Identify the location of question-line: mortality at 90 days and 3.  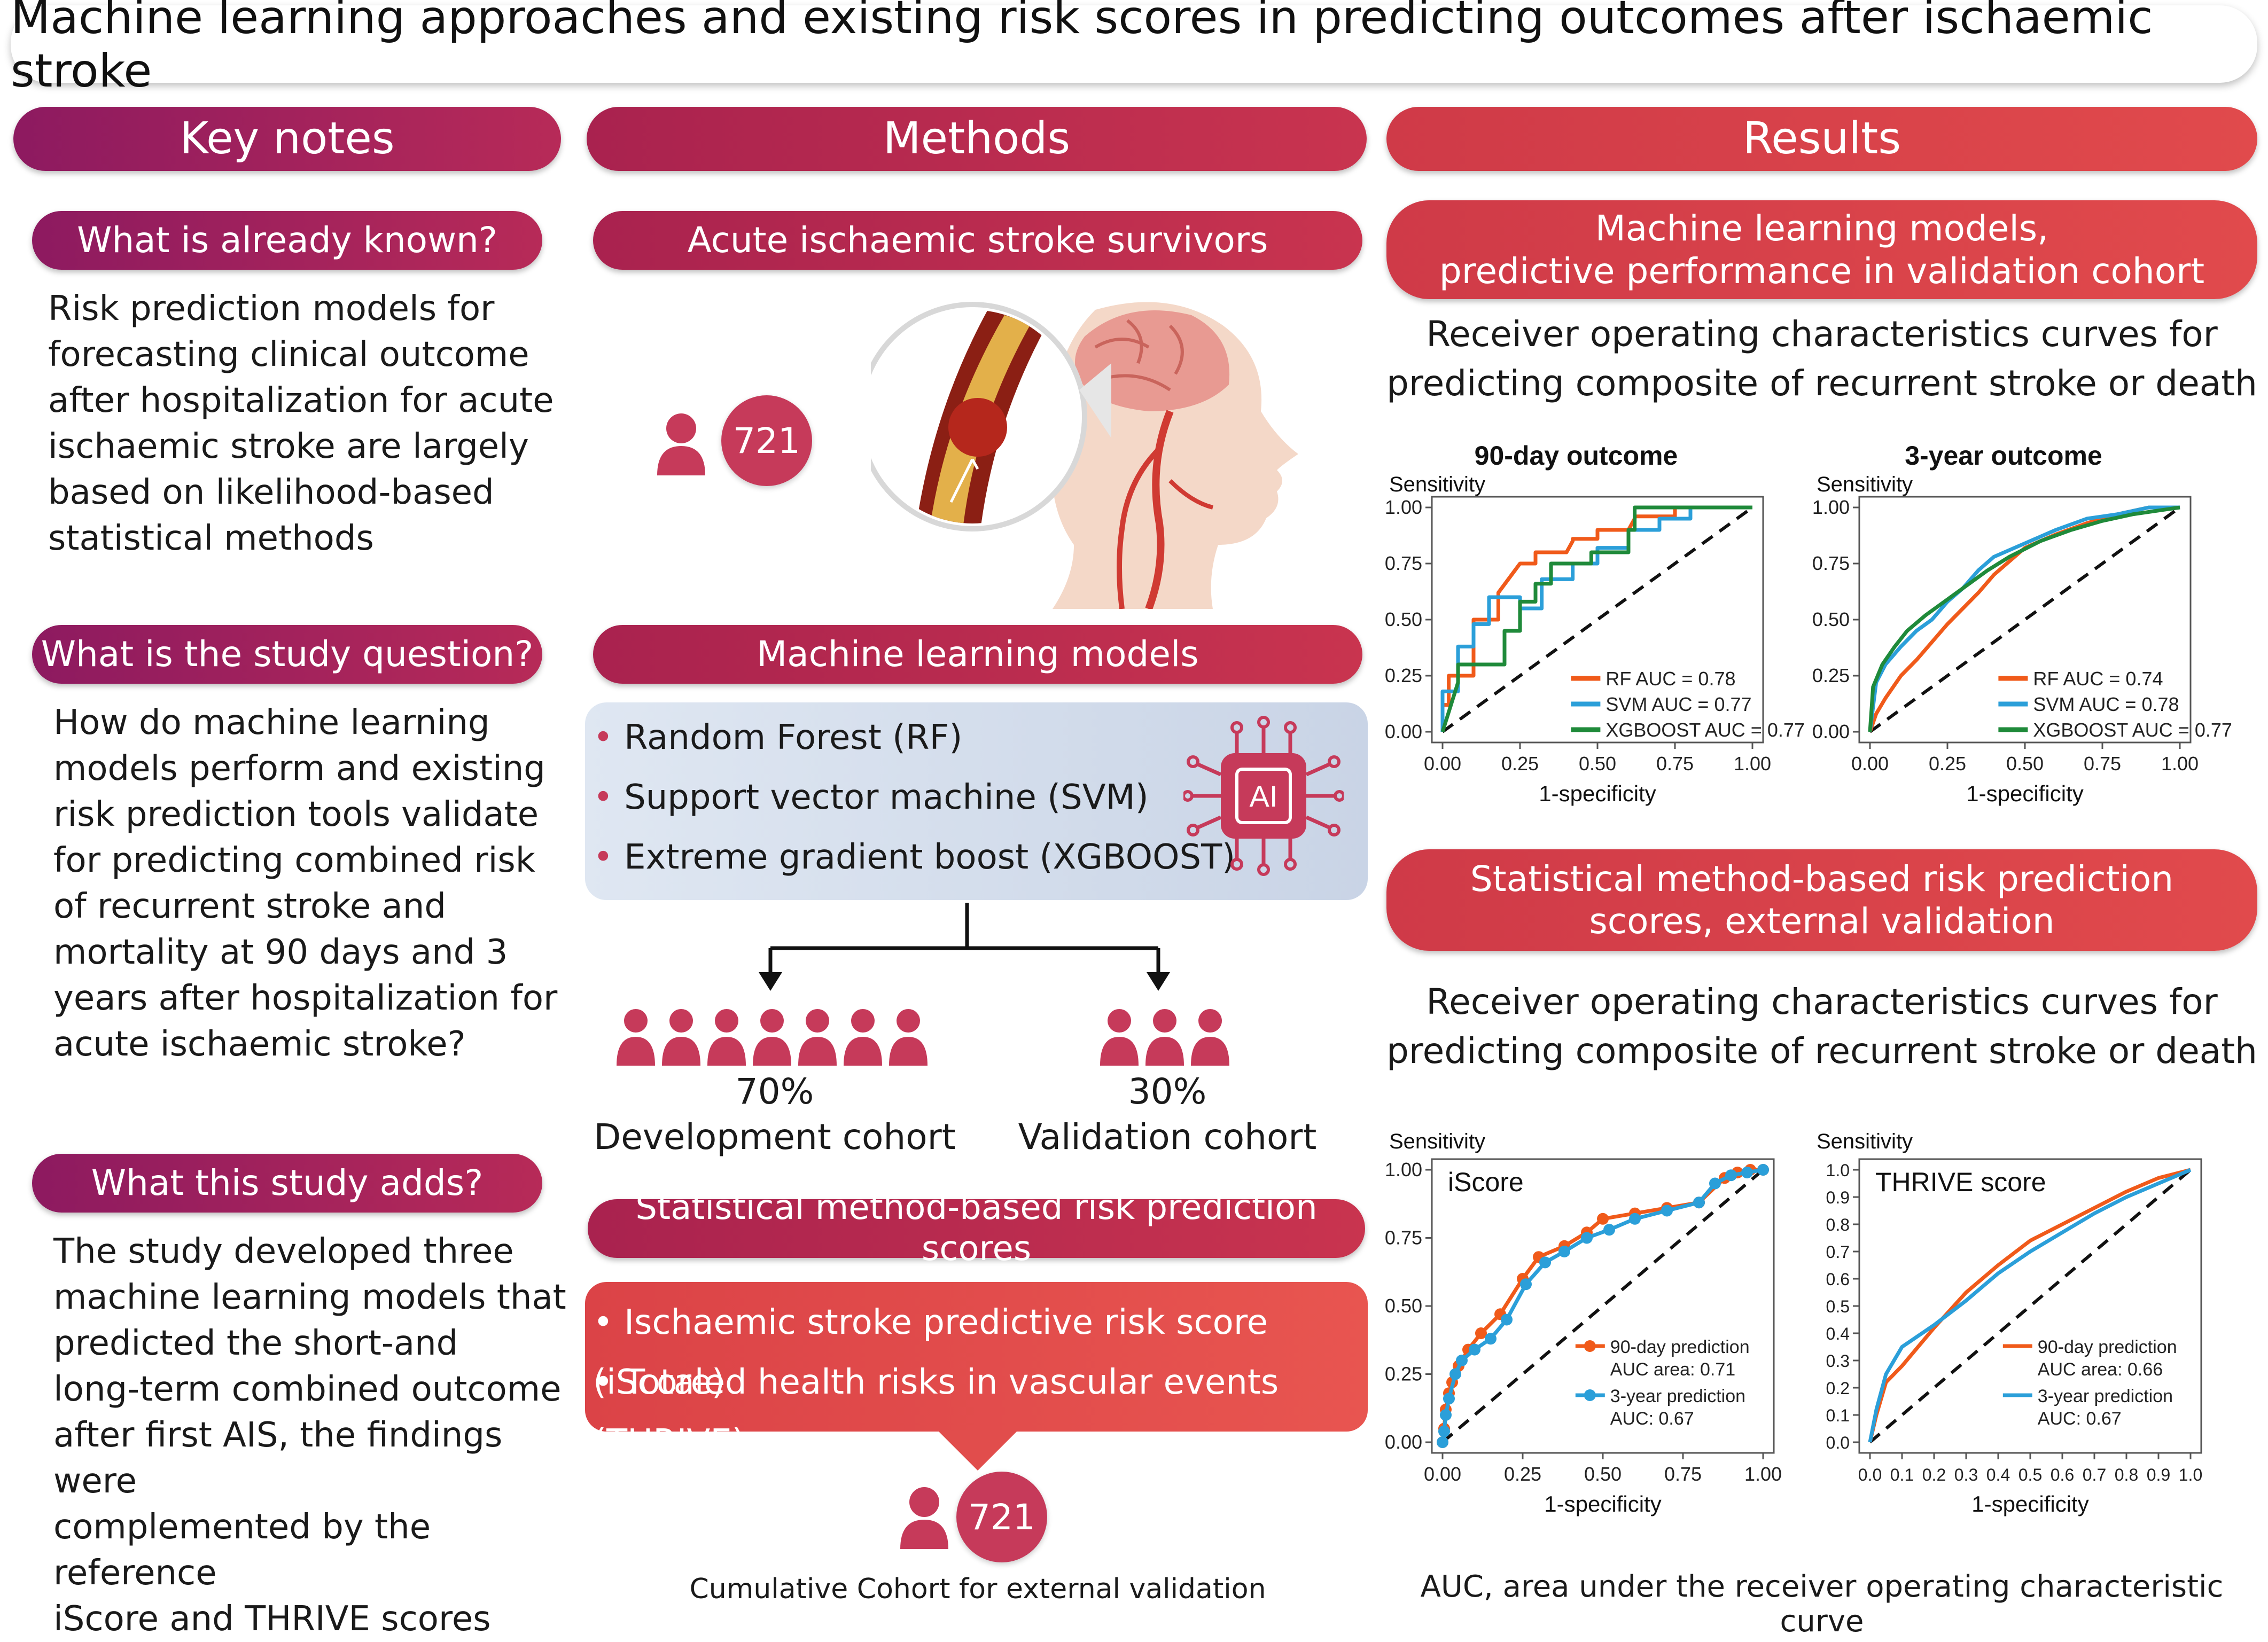
(280, 952).